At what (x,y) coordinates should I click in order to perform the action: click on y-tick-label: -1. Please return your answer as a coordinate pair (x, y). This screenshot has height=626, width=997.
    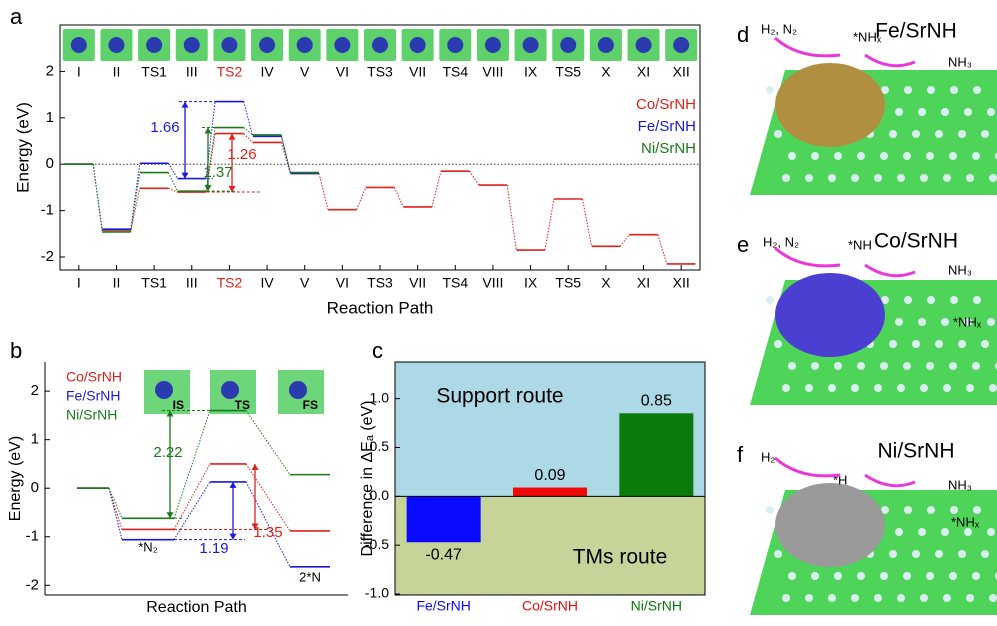
    Looking at the image, I should click on (32, 536).